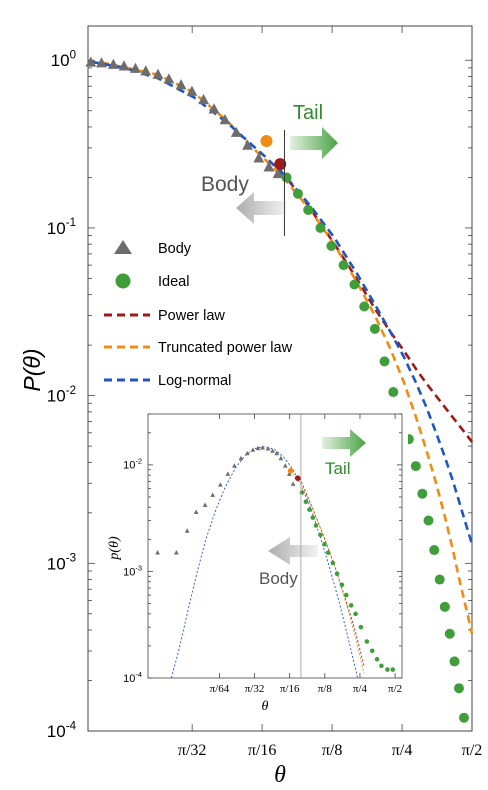 This screenshot has width=488, height=790. I want to click on i-x-tick-label: π/32, so click(255, 689).